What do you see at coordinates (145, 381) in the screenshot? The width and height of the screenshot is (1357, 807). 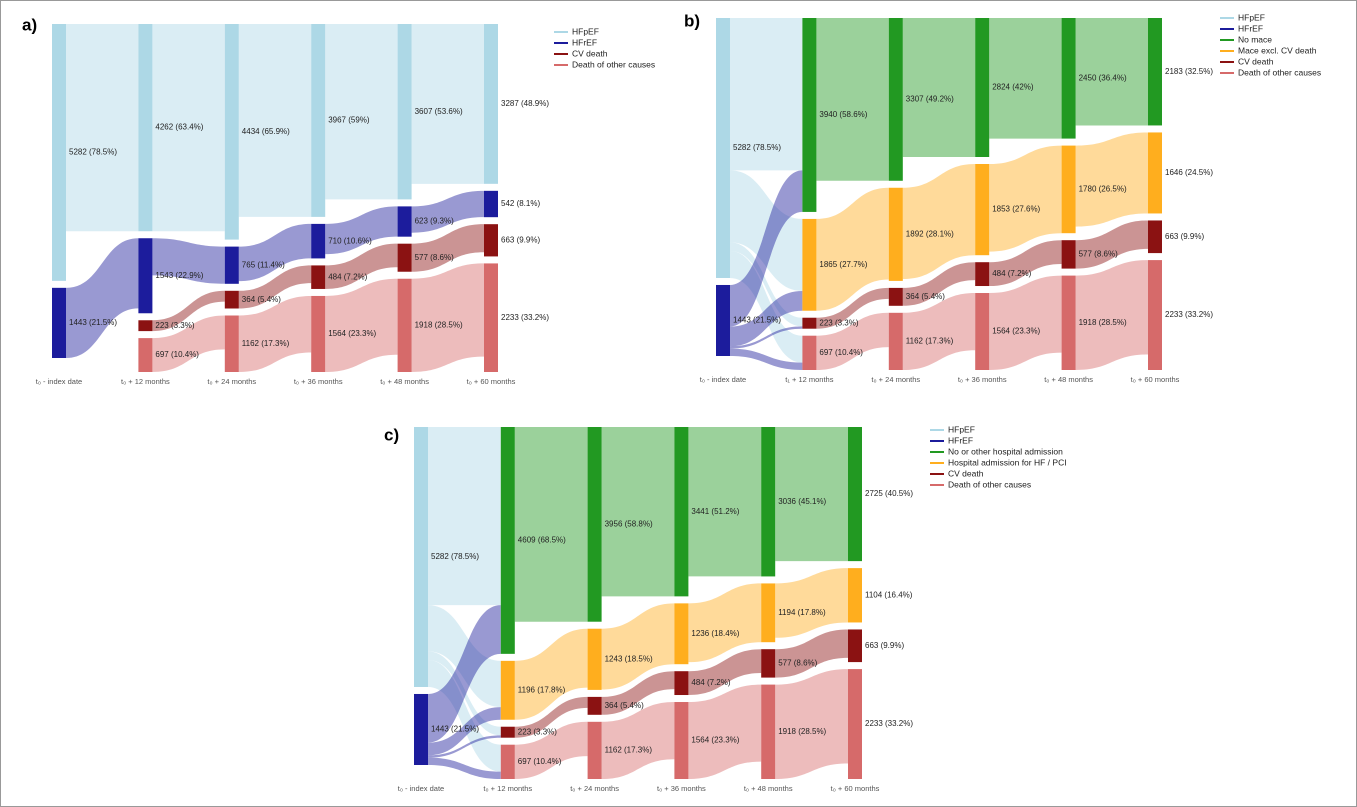 I see `stage-label: t₀ + 12 months` at bounding box center [145, 381].